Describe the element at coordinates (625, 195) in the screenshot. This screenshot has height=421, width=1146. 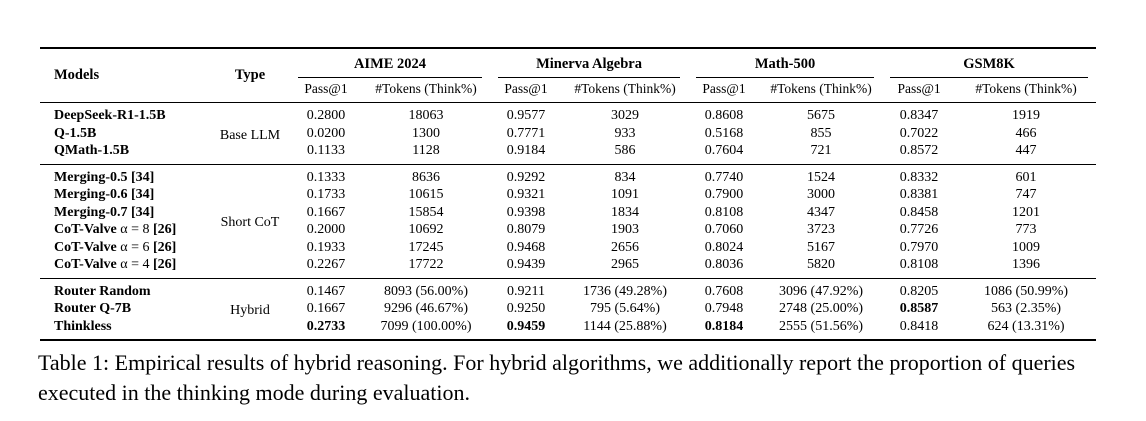
I see `value-cell: 1091` at that location.